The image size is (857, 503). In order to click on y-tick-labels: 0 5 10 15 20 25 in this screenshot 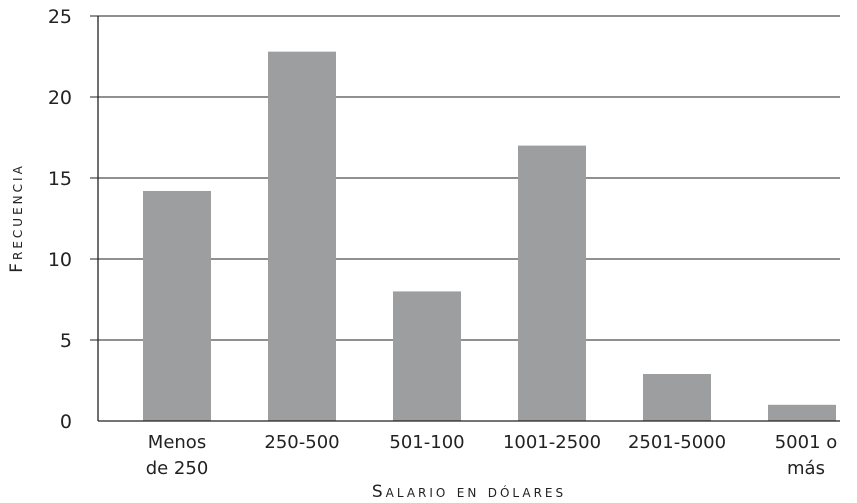, I will do `click(60, 219)`.